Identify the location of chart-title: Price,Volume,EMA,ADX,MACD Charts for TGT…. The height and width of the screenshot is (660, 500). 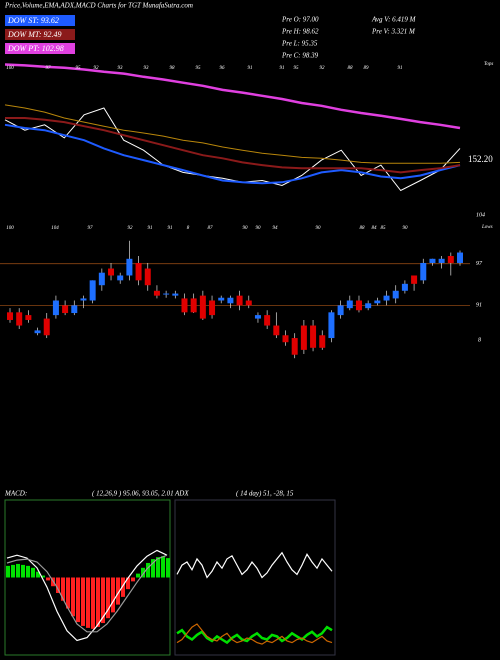
(98, 6).